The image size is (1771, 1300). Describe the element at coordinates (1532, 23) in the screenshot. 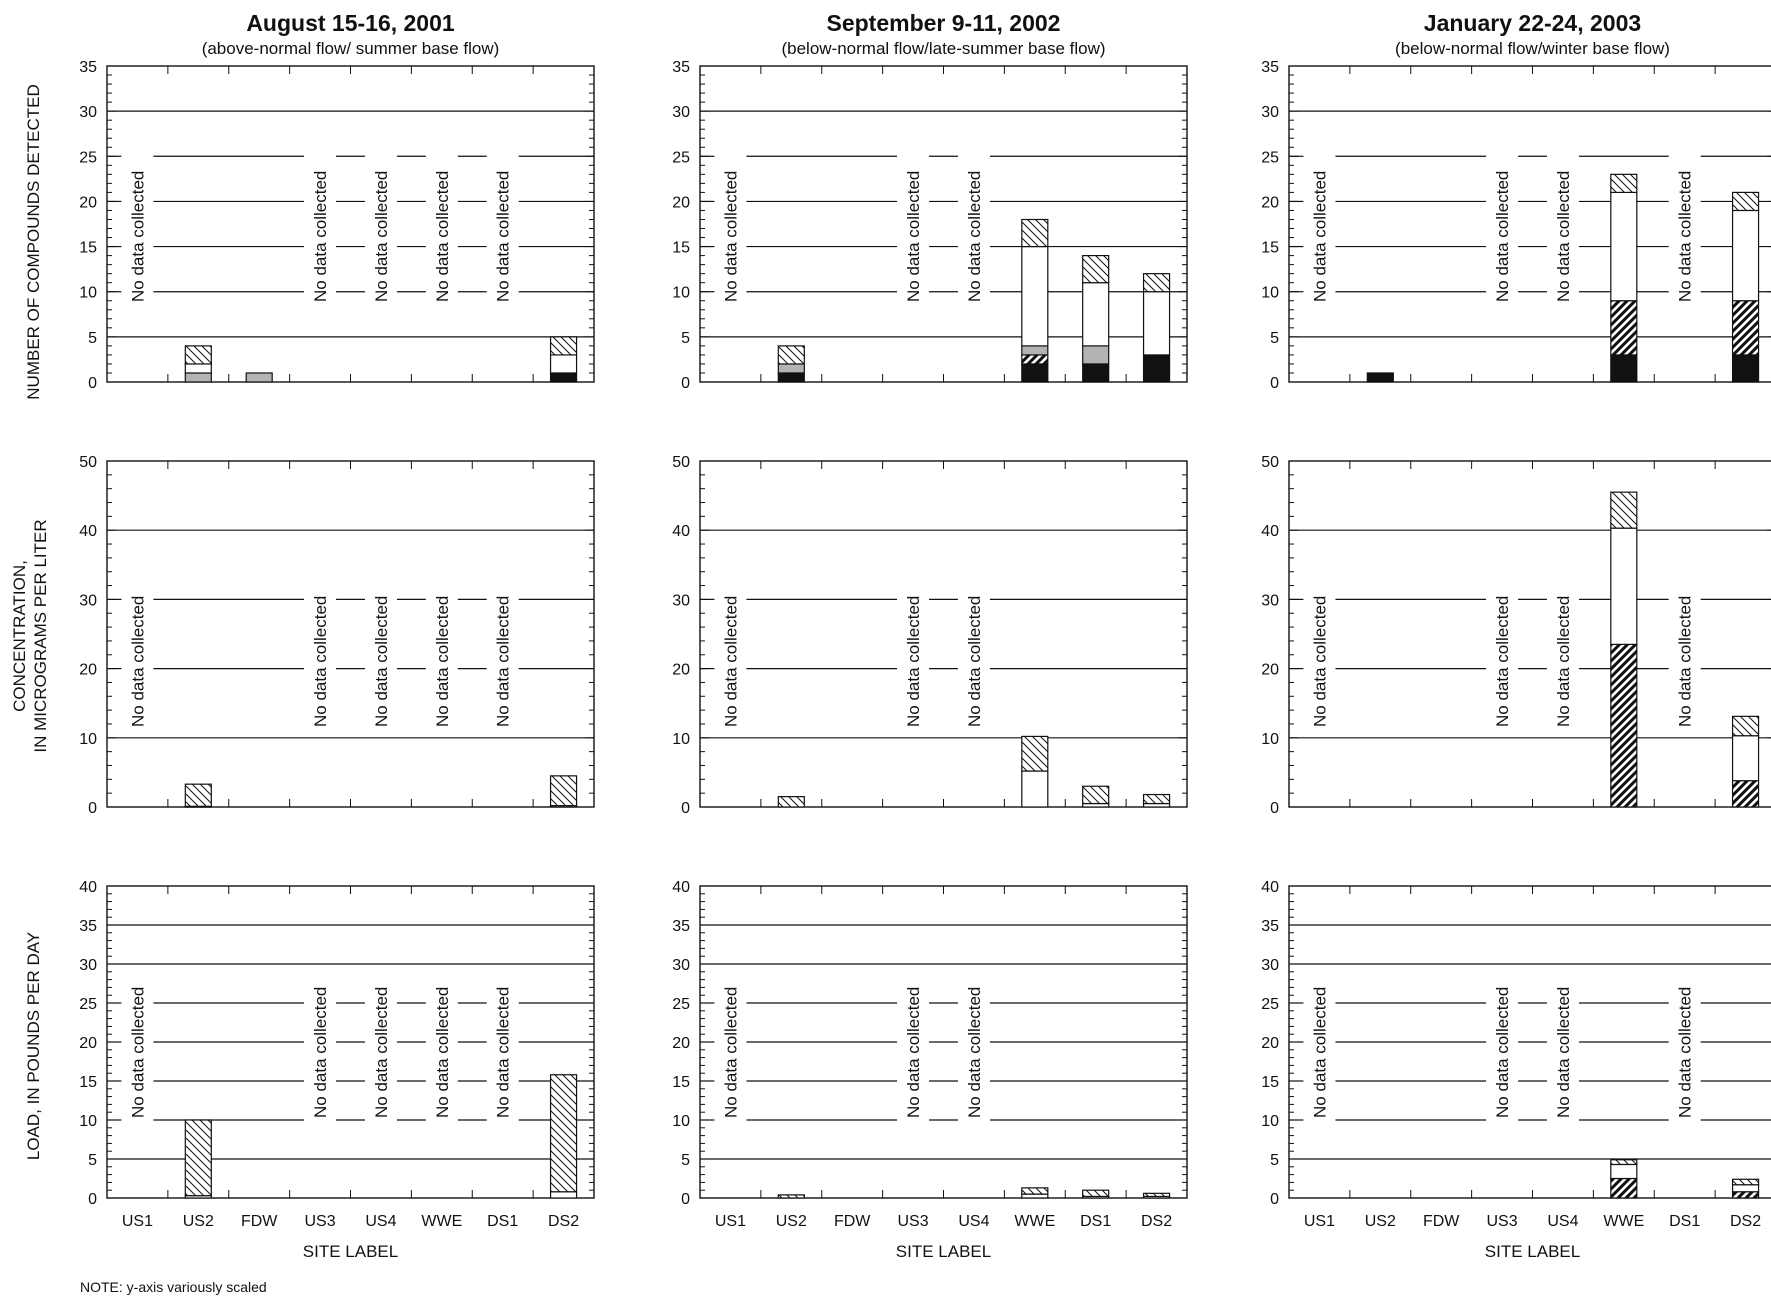

I see `chart-title: January 22-24, 2003` at that location.